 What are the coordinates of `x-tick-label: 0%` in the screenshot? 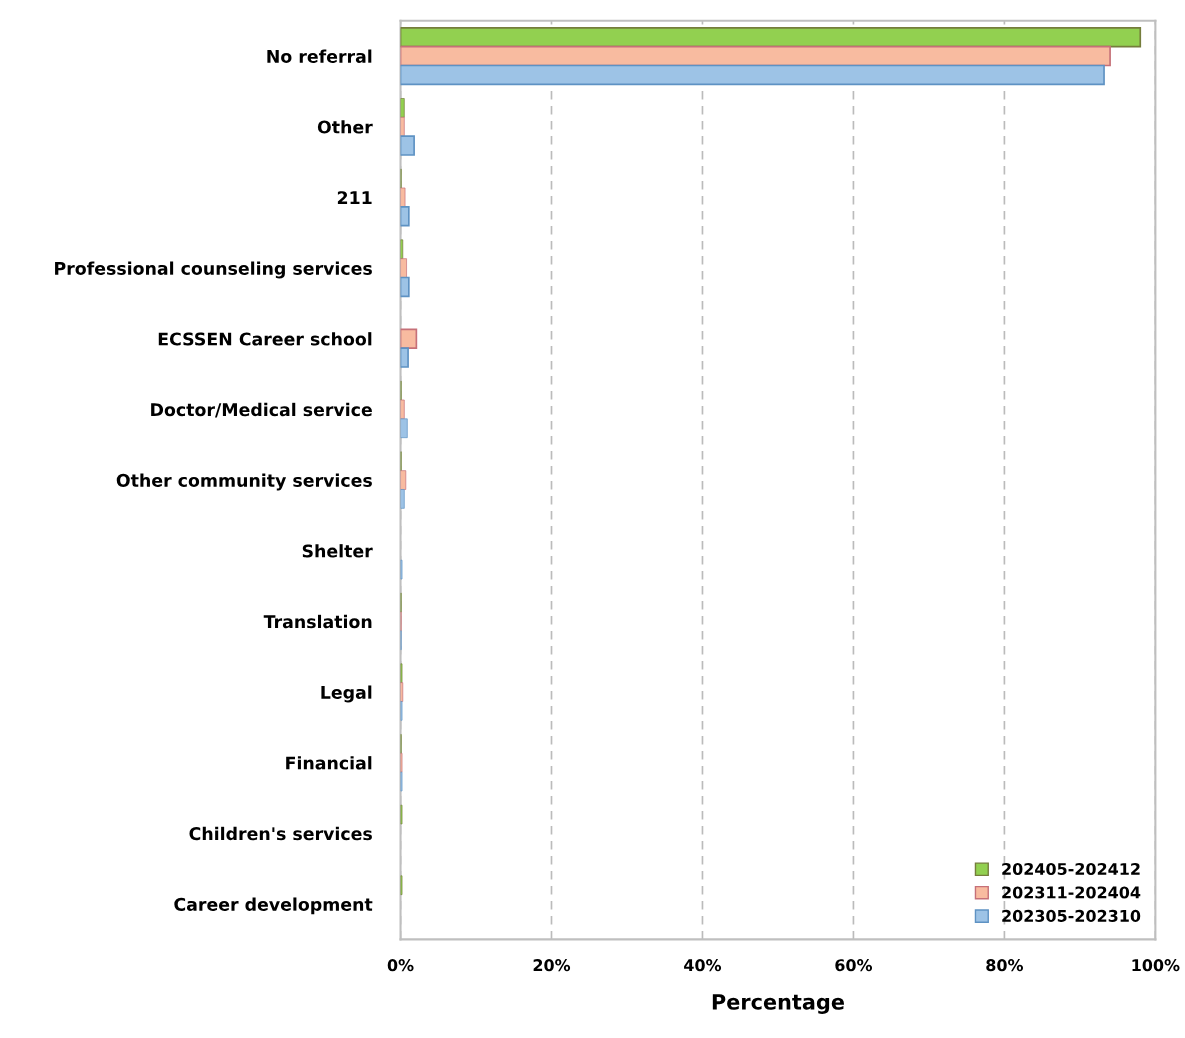 It's located at (400, 965).